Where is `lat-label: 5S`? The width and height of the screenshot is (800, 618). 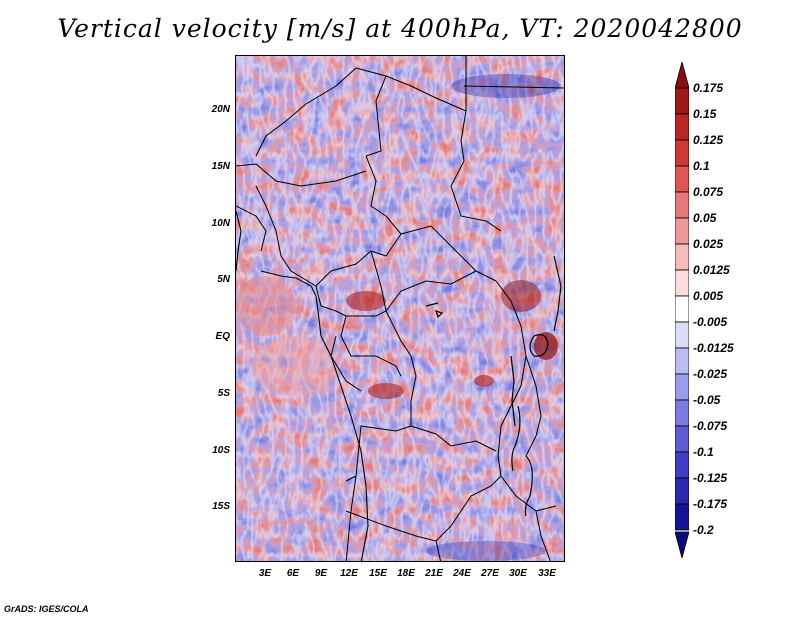
lat-label: 5S is located at coordinates (223, 393).